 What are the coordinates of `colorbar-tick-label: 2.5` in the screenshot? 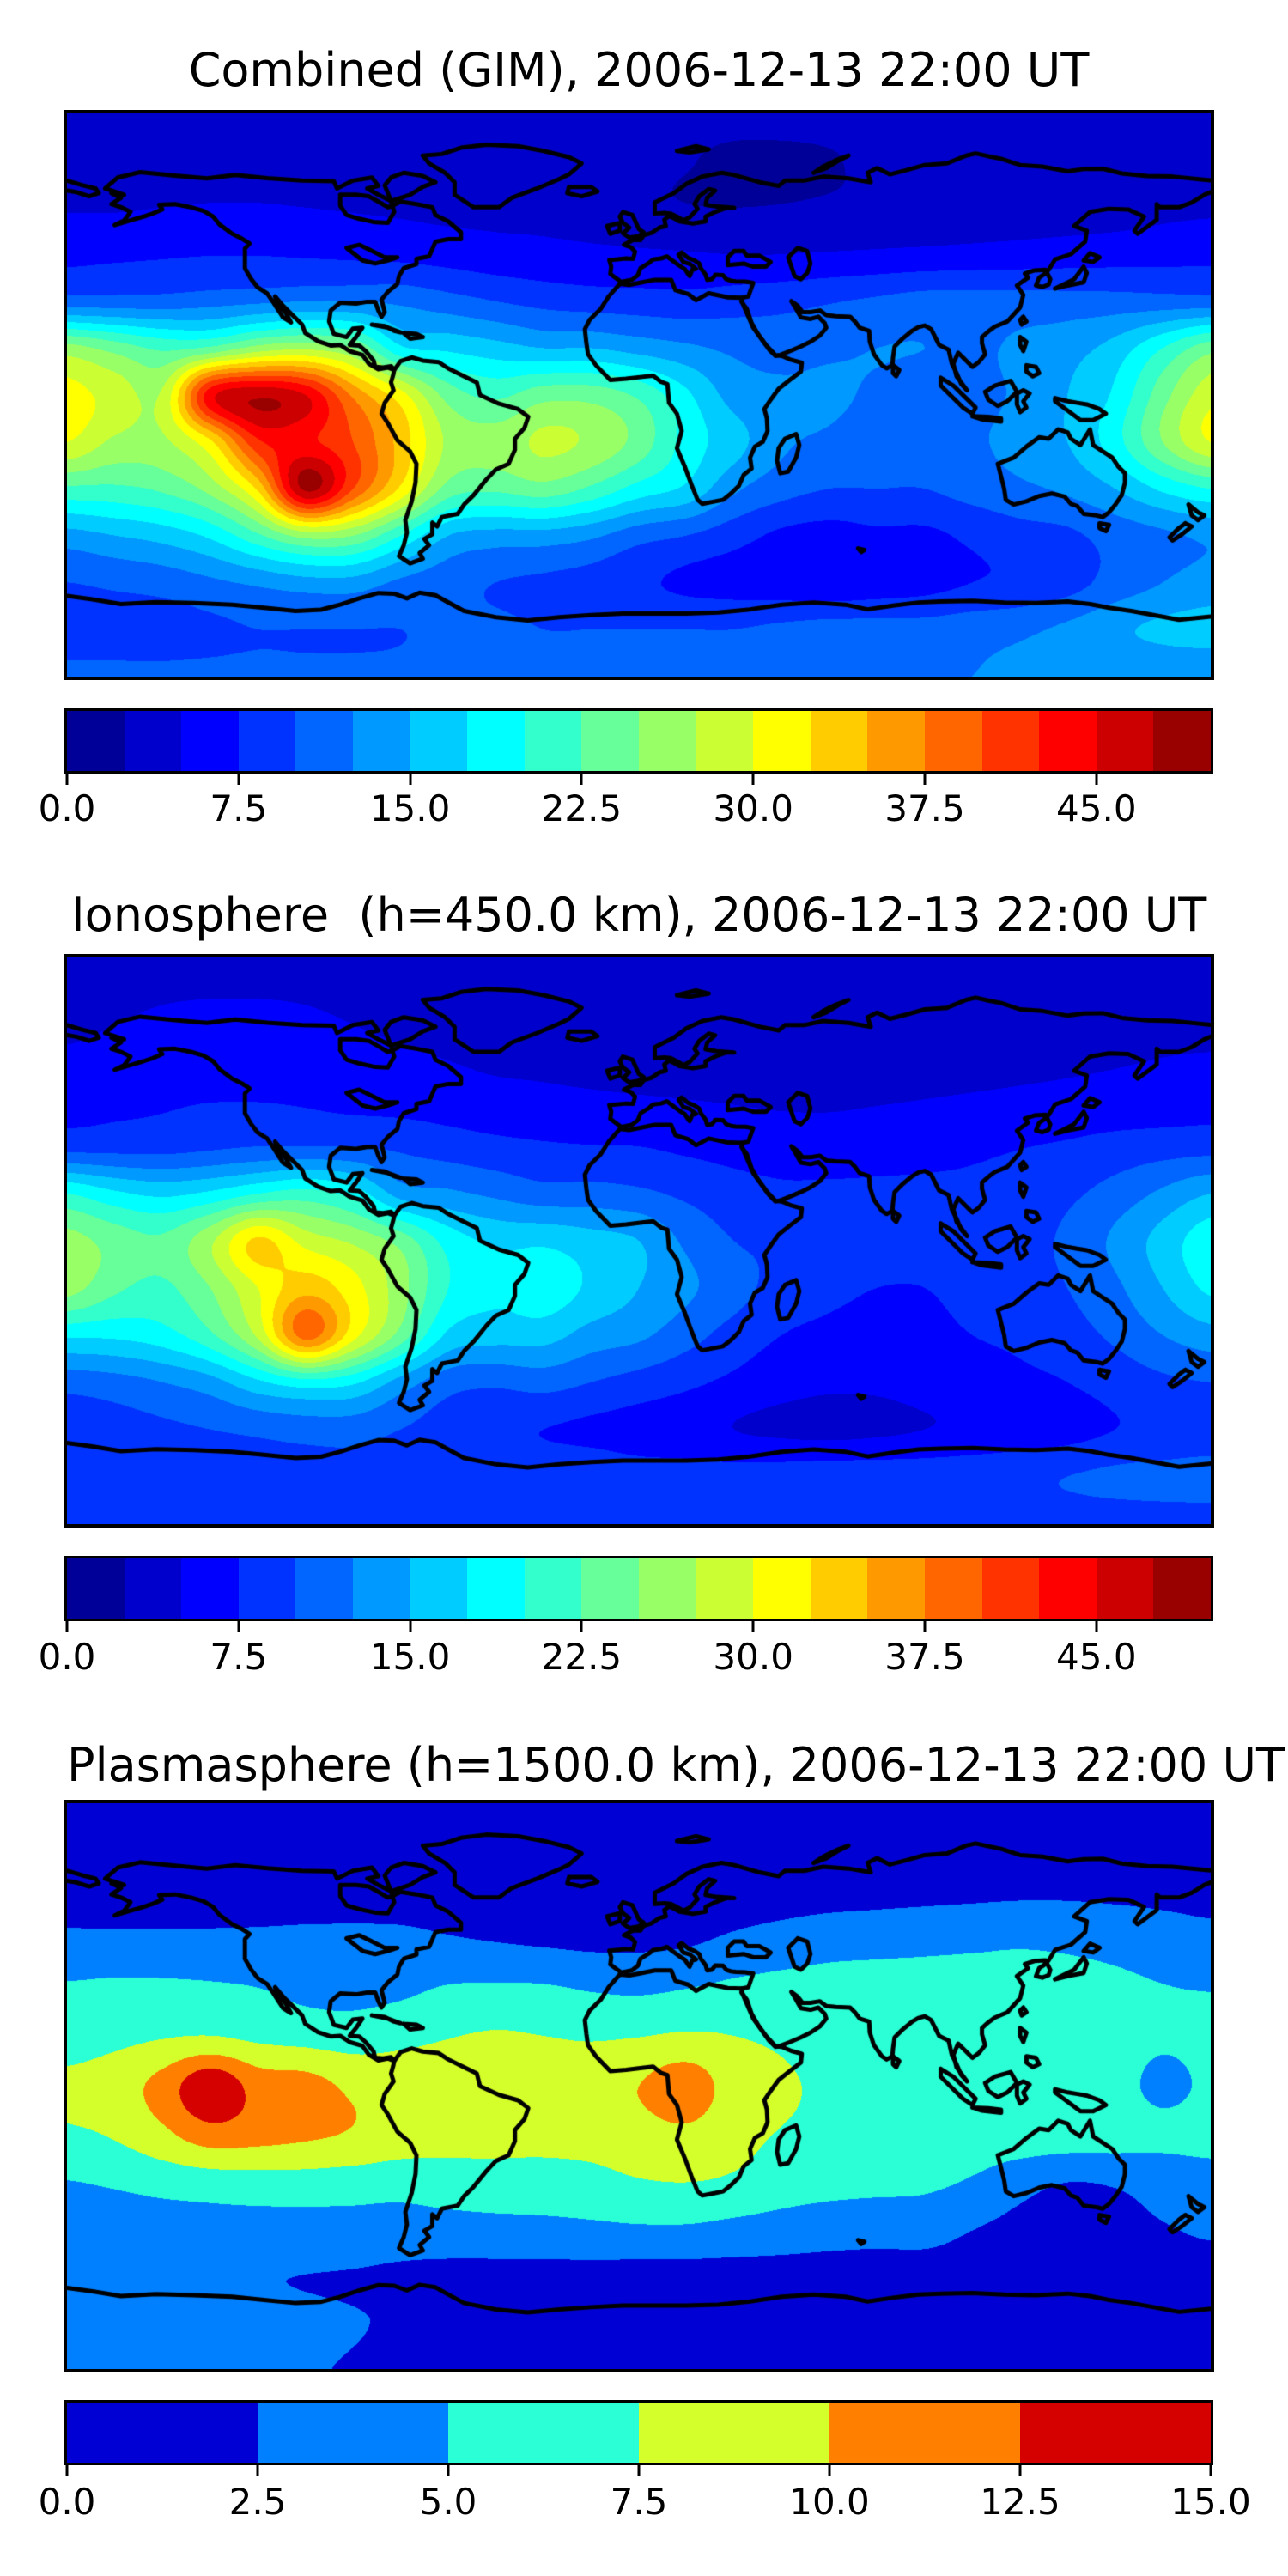 It's located at (258, 2502).